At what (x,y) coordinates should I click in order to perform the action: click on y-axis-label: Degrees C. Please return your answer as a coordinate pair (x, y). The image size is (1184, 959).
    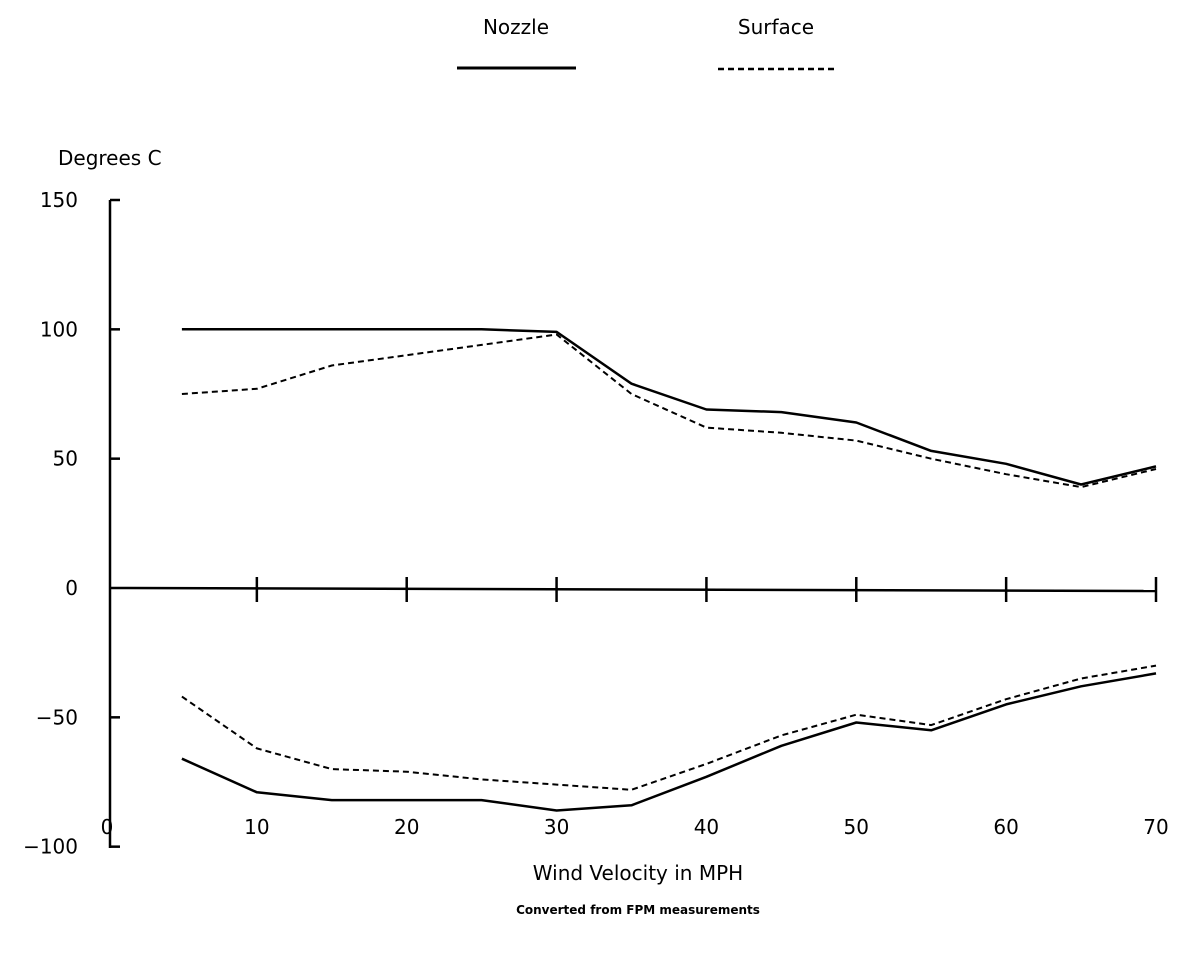
    Looking at the image, I should click on (110, 158).